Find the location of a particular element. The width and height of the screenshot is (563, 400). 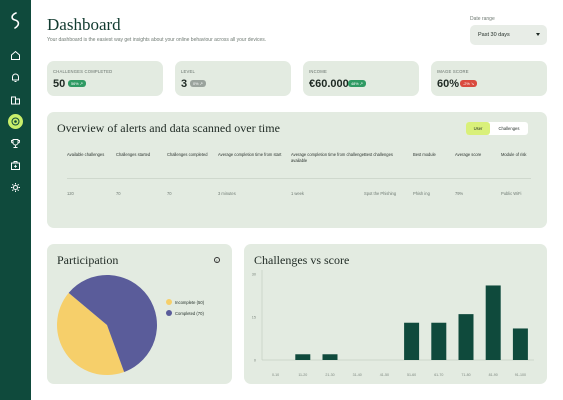

x-tick-label: 0-10 is located at coordinates (275, 375).